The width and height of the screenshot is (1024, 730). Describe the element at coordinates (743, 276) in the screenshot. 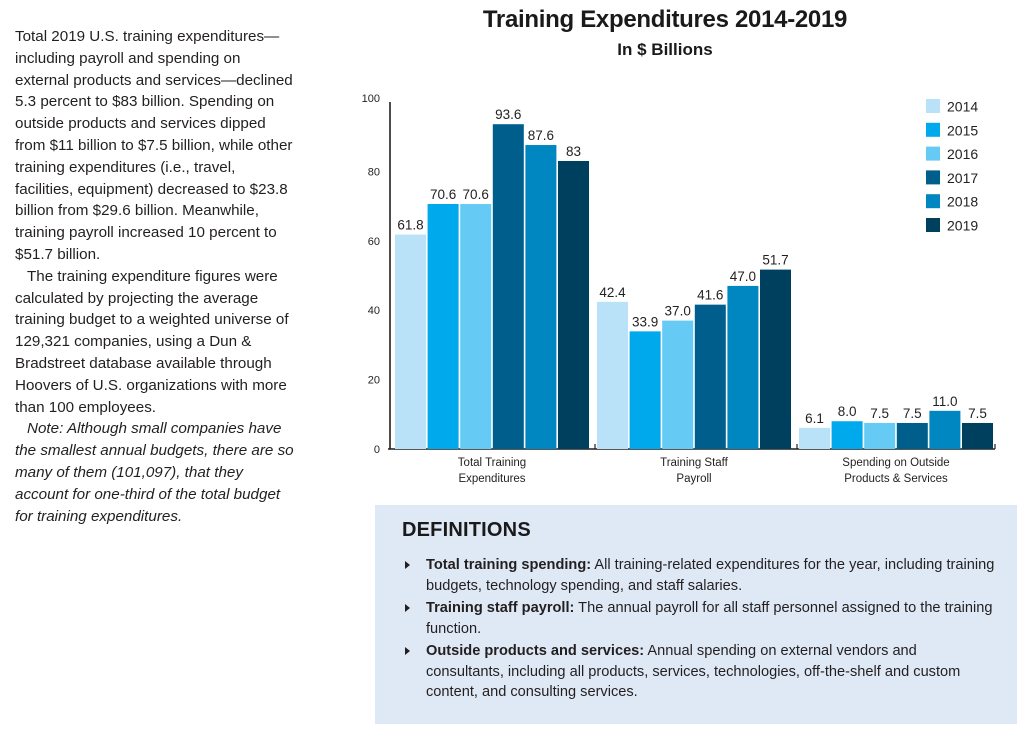

I see `bar-value-label: 47.0` at that location.